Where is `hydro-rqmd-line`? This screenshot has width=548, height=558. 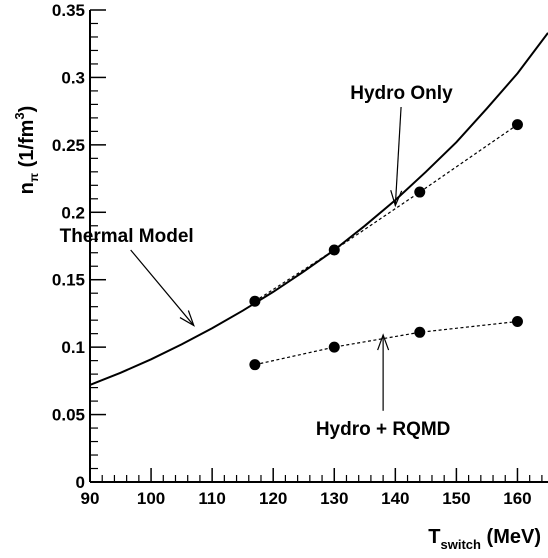 hydro-rqmd-line is located at coordinates (386, 343).